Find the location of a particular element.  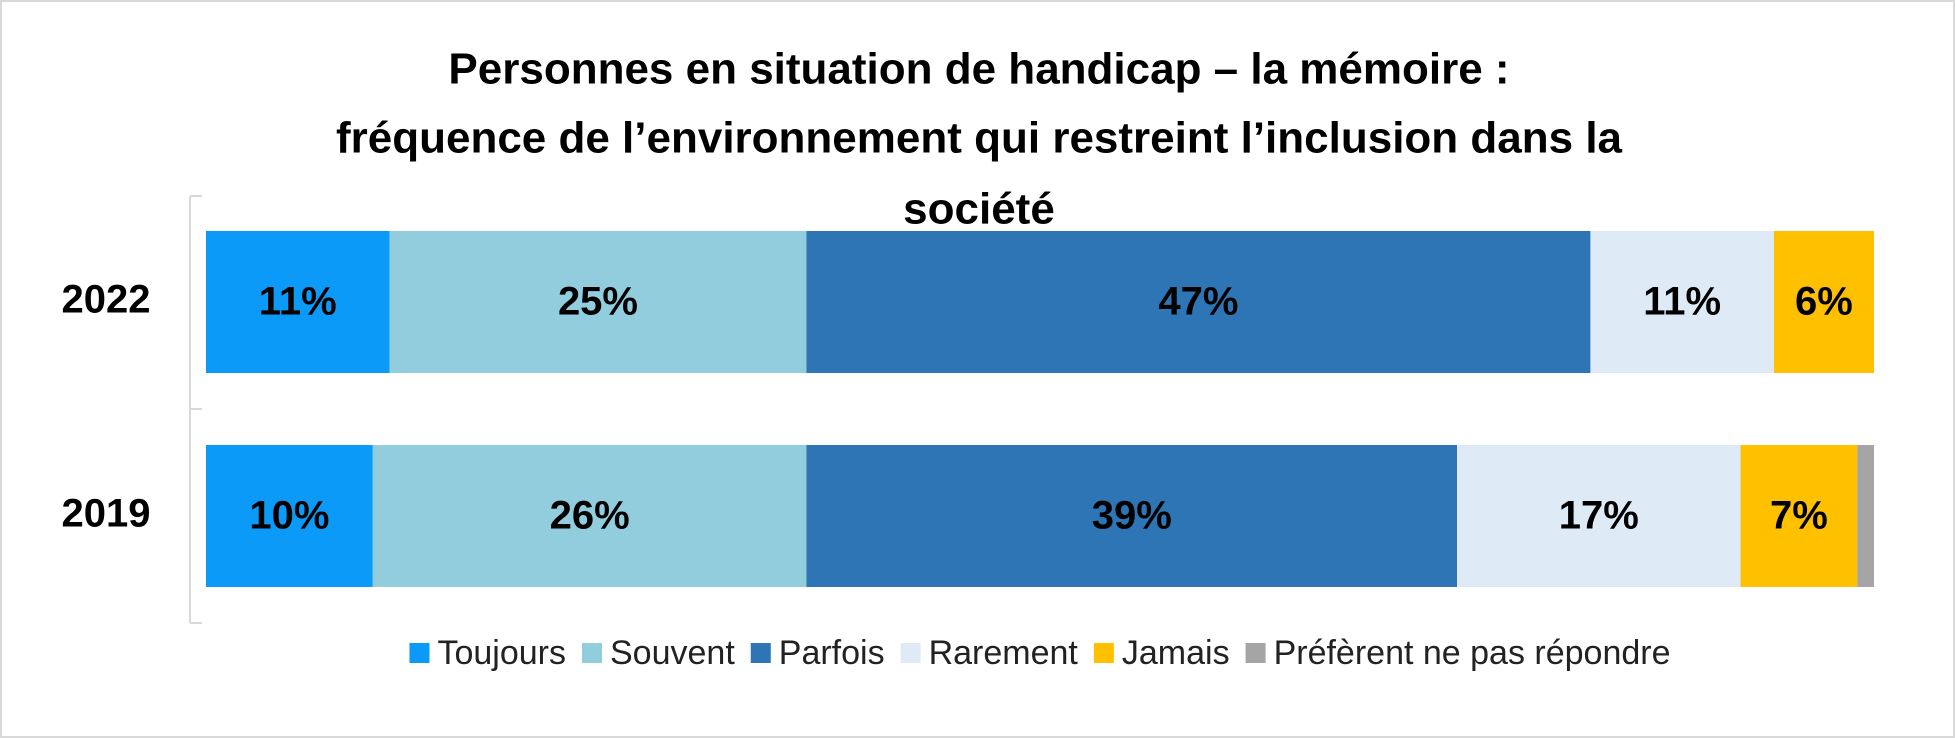

chart-title: société is located at coordinates (979, 209).